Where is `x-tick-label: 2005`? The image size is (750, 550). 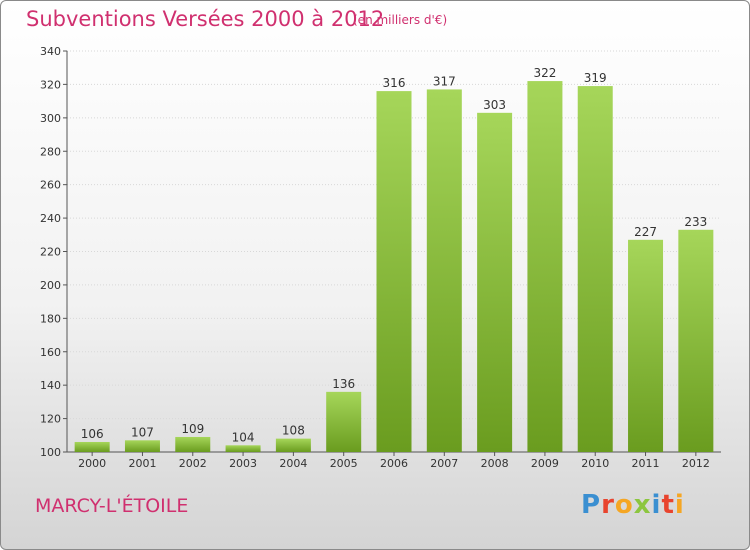 x-tick-label: 2005 is located at coordinates (344, 463).